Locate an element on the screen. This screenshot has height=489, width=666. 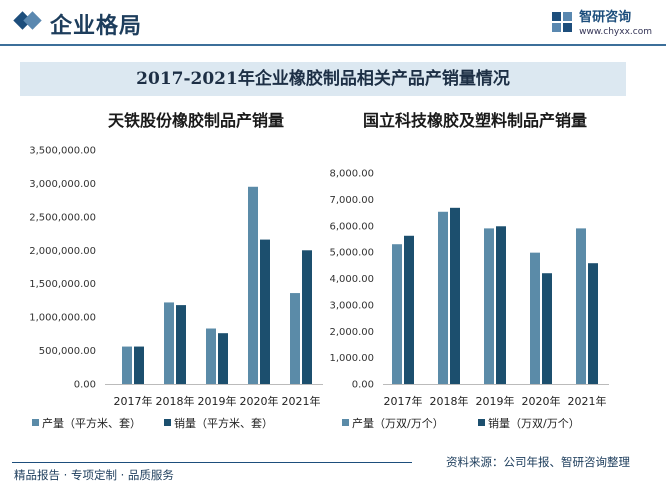
chart1-ytick-label: 2,000,000.00 is located at coordinates (62, 251).